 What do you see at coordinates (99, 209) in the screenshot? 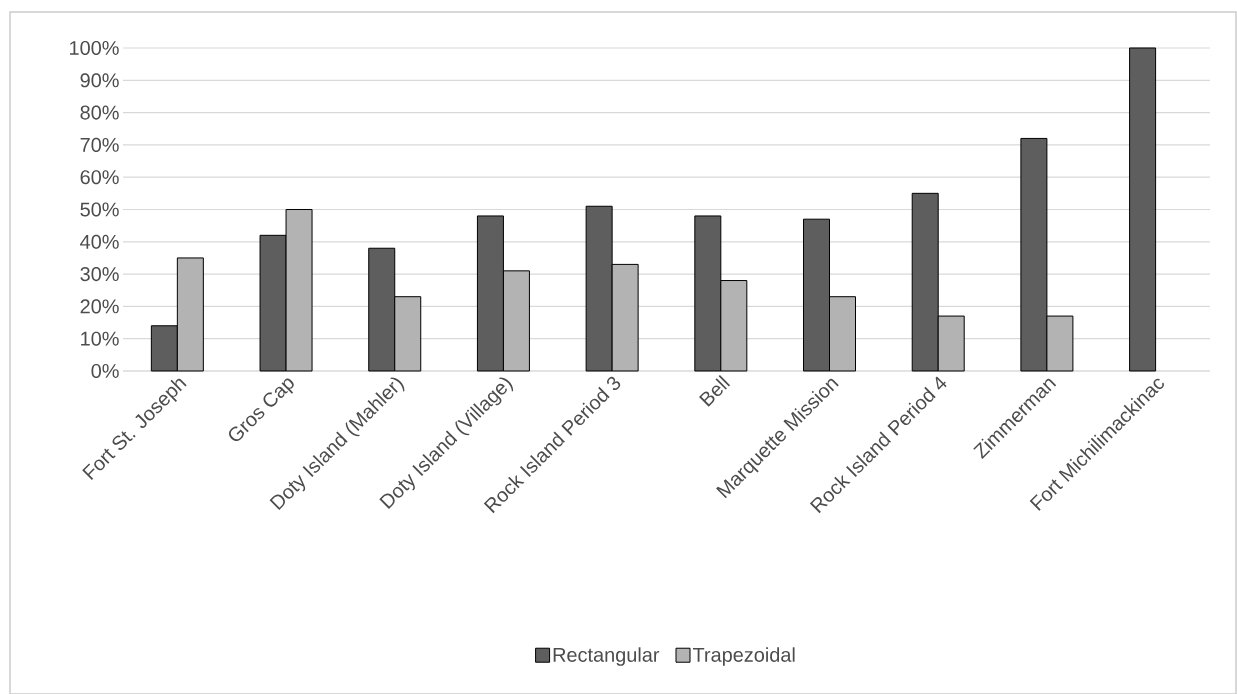
I see `y-tick-label: 50%` at bounding box center [99, 209].